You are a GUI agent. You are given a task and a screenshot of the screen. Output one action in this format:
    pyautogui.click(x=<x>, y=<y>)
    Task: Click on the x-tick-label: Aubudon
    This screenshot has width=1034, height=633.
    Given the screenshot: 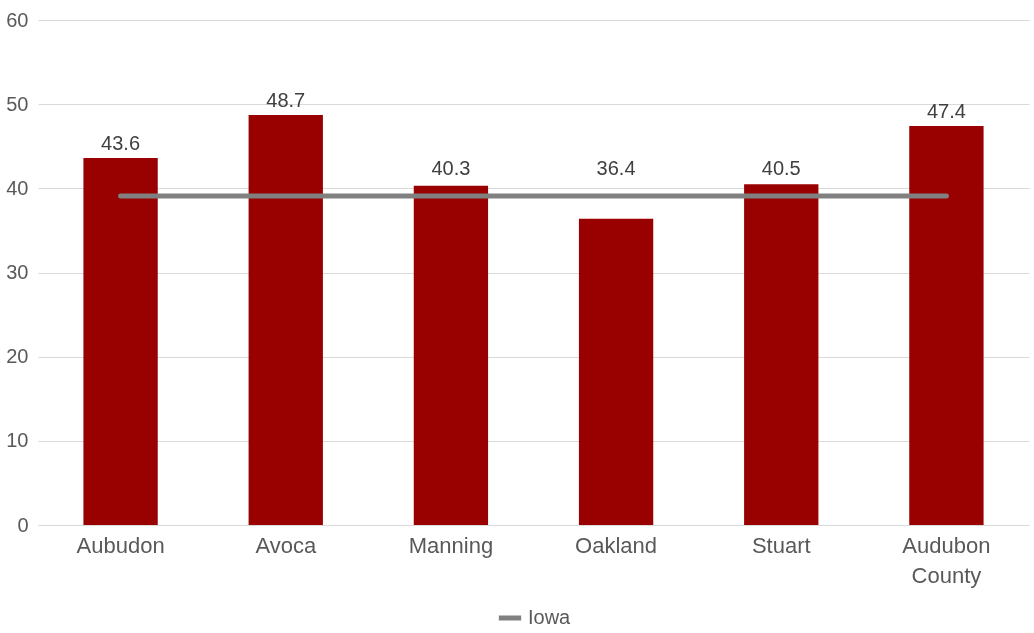 What is the action you would take?
    pyautogui.click(x=120, y=545)
    